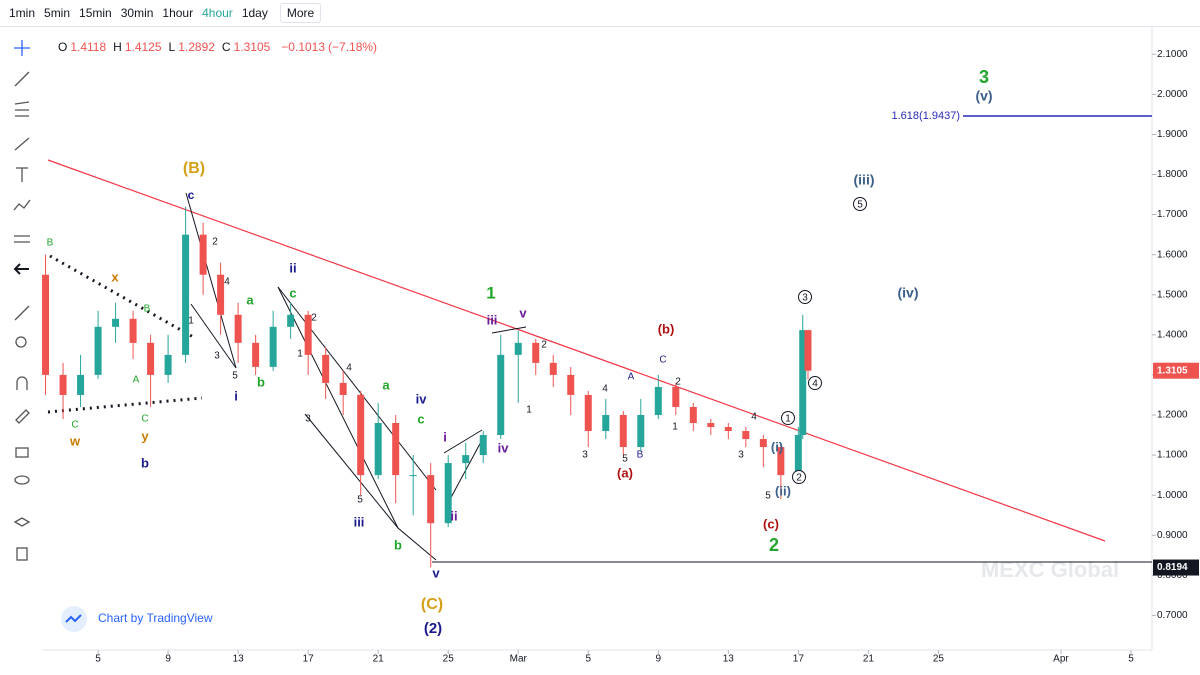  I want to click on interval-button: 5min, so click(57, 13).